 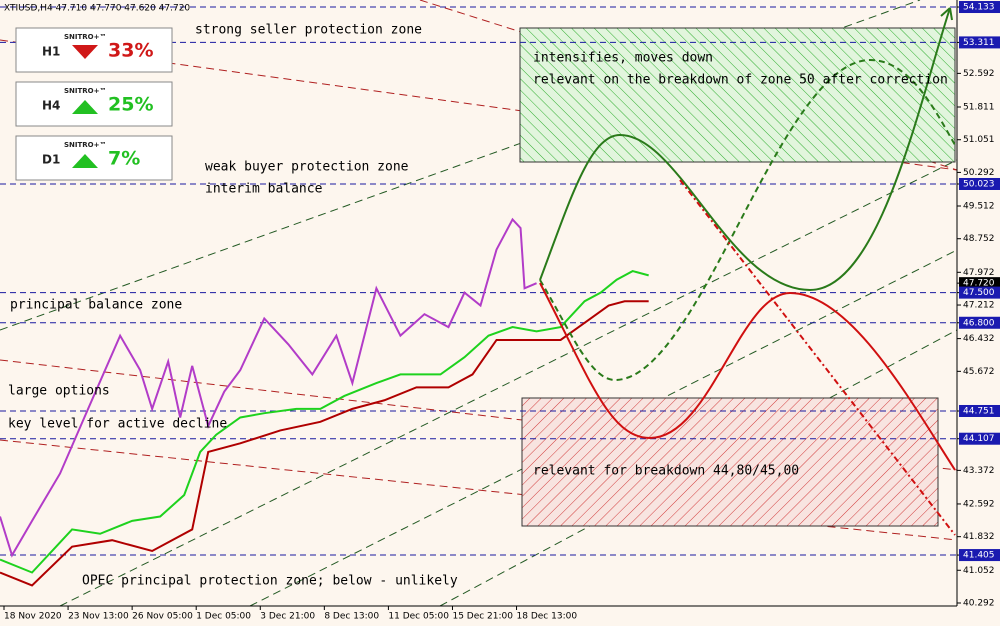 I want to click on annotation: principal balance zone, so click(x=96, y=305).